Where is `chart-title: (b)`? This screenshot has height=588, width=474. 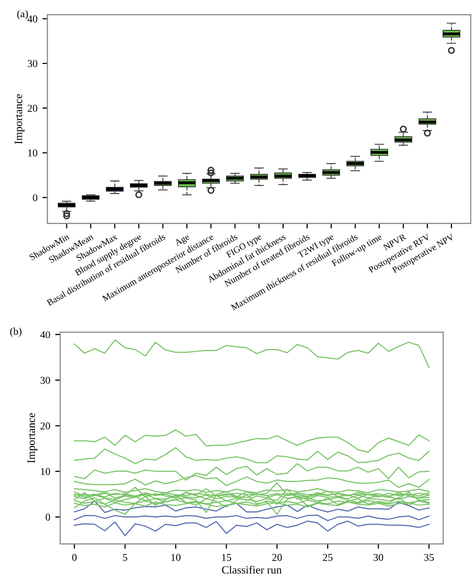 chart-title: (b) is located at coordinates (16, 332).